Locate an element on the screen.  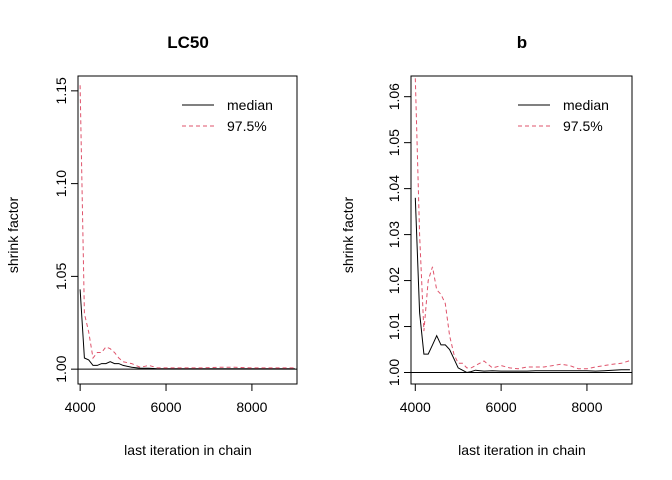
y-tick-label: 1.15 is located at coordinates (61, 90).